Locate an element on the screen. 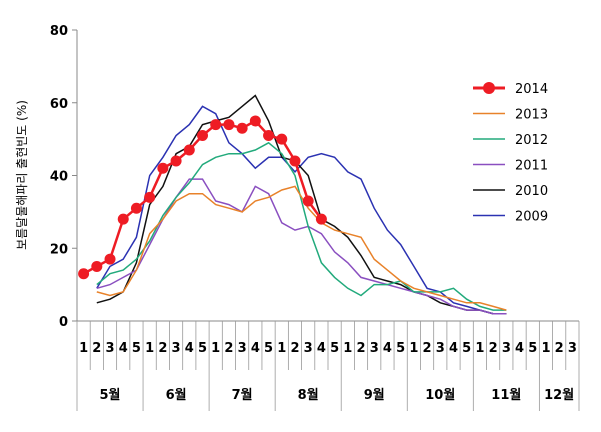 Image resolution: width=601 pixels, height=432 pixels. x-axis-month-labels: 5월 6월 7월 8월 9월 10월 11월 12월 is located at coordinates (328, 390).